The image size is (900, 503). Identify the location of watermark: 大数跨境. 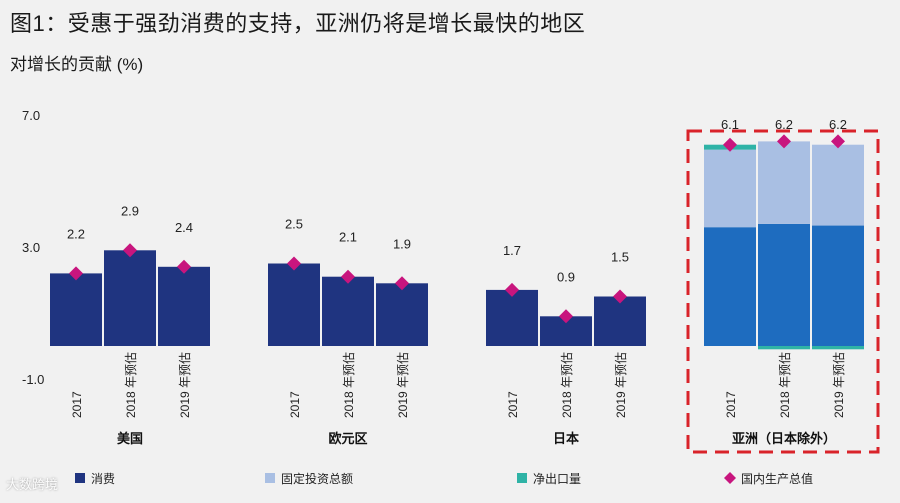
(32, 484).